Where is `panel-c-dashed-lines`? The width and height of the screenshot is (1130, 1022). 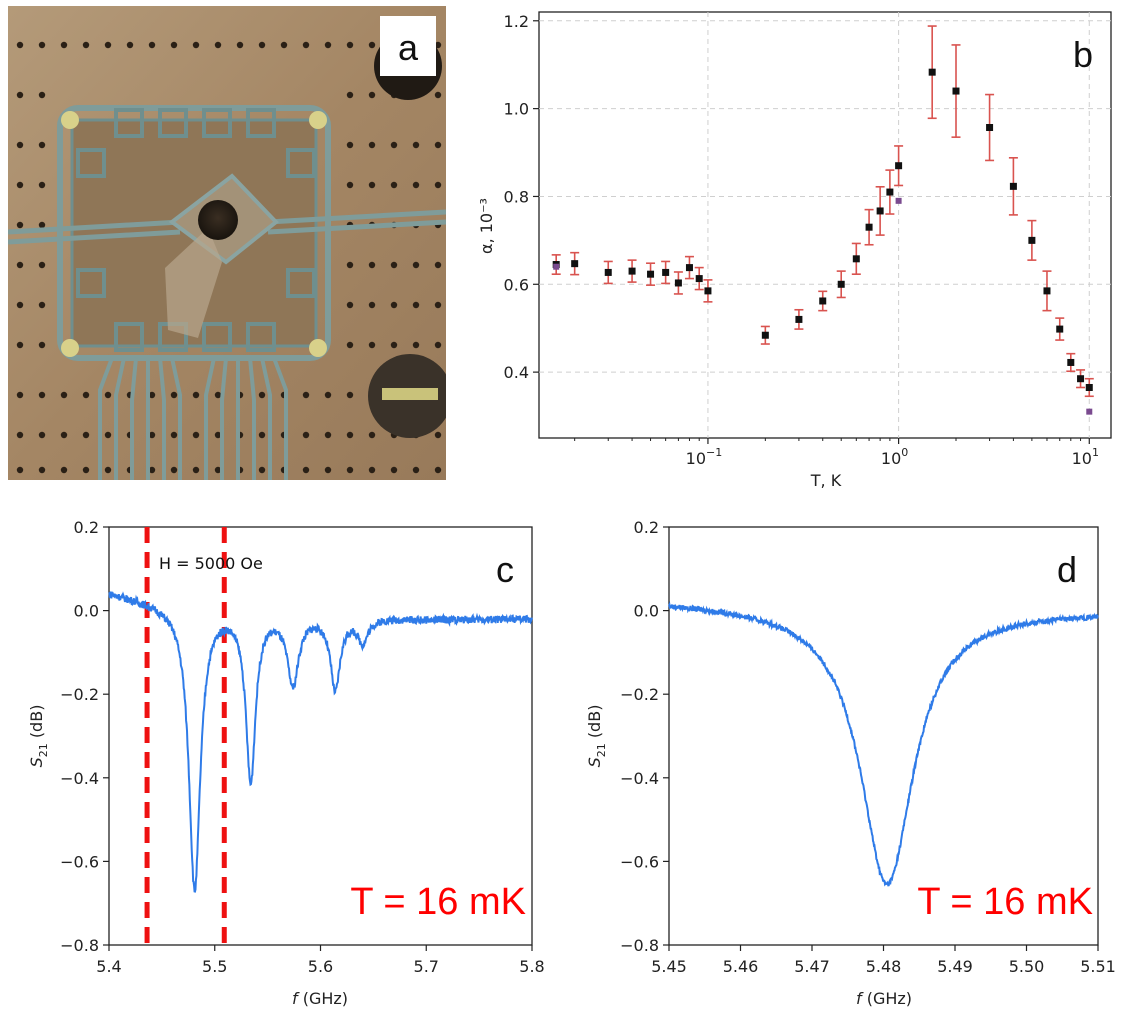
panel-c-dashed-lines is located at coordinates (185, 736).